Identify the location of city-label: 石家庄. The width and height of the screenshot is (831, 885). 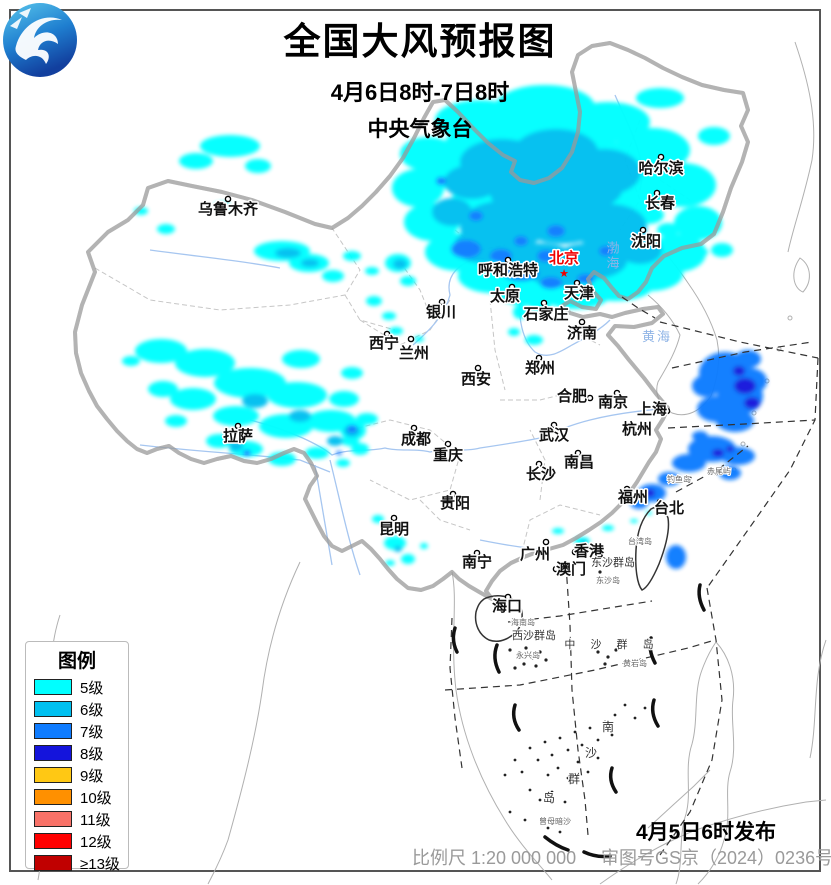
(545, 314).